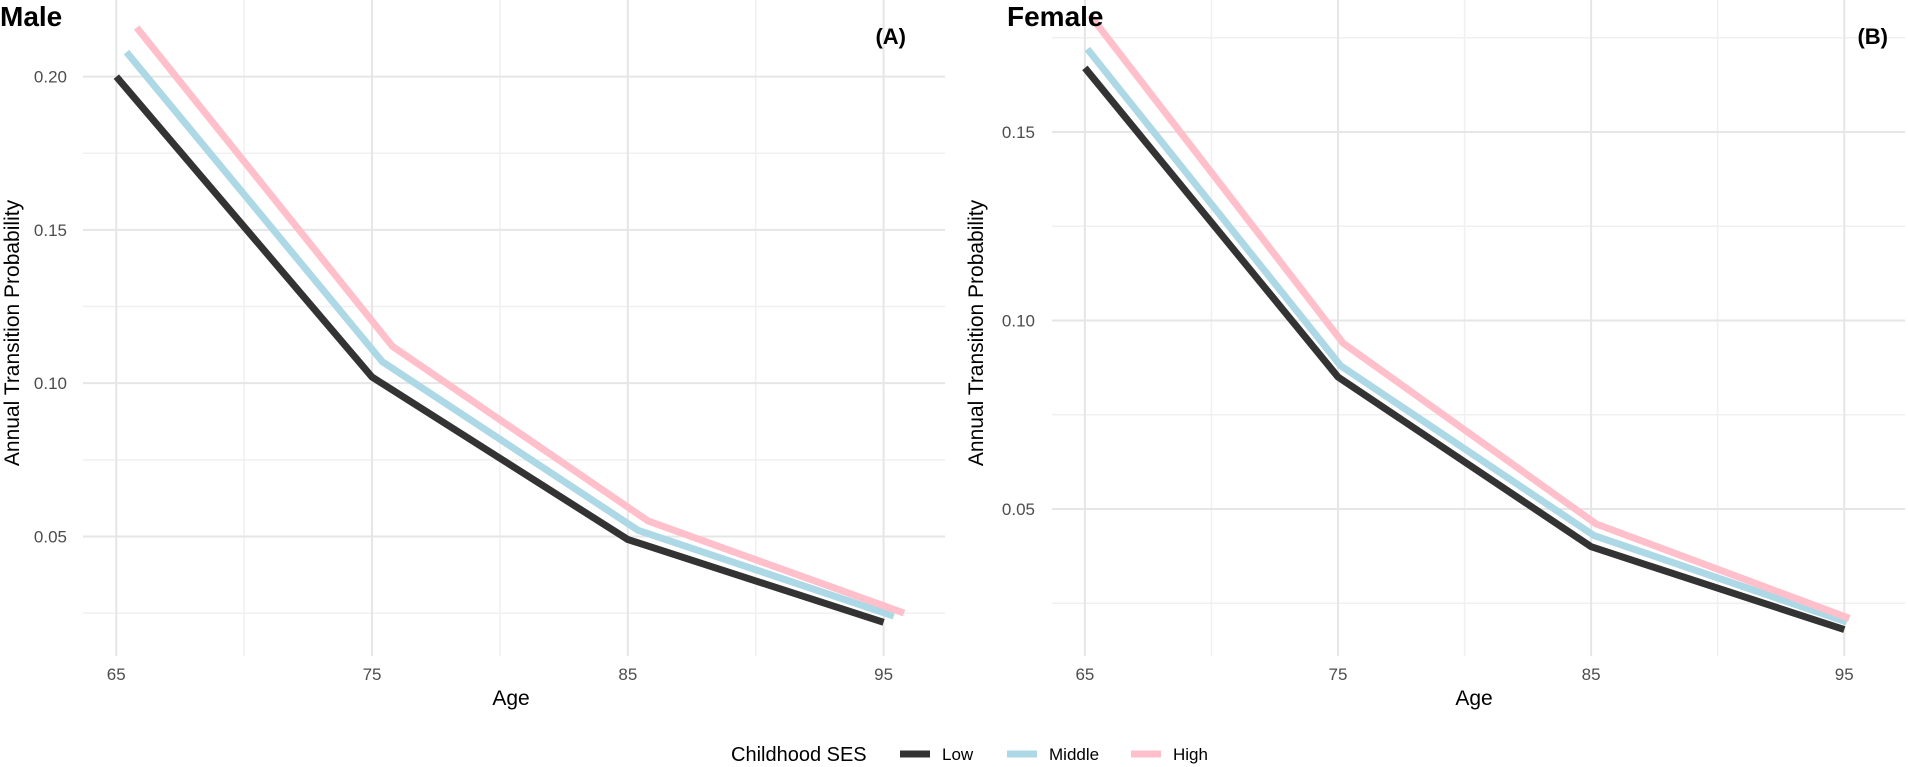 The image size is (1908, 767). What do you see at coordinates (50, 230) in the screenshot?
I see `male-y-tick-label: 0.15` at bounding box center [50, 230].